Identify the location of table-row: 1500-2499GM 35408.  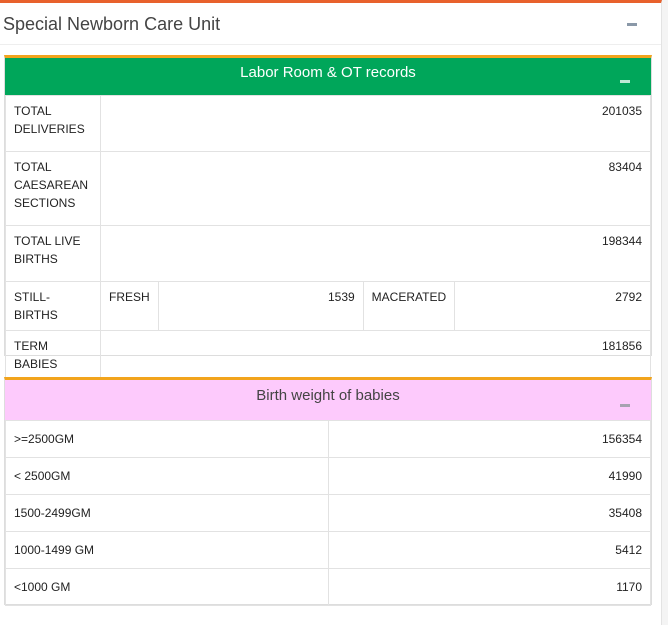
(328, 513).